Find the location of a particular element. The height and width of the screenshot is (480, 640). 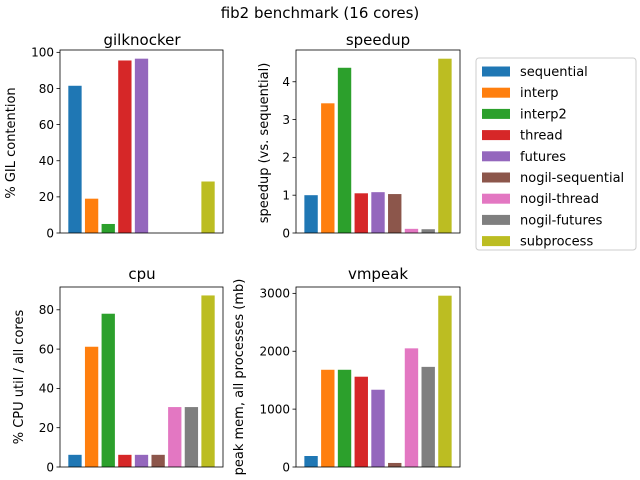

chart-title: vmpeak is located at coordinates (378, 274).